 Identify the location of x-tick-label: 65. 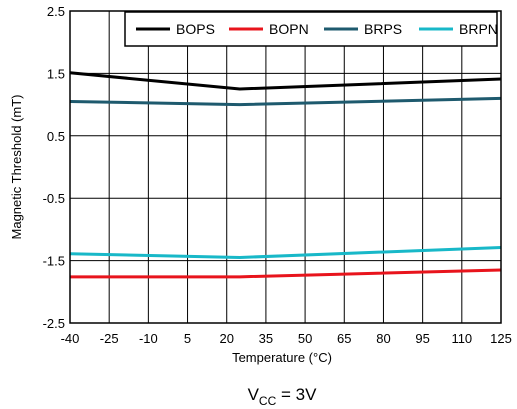
(344, 338).